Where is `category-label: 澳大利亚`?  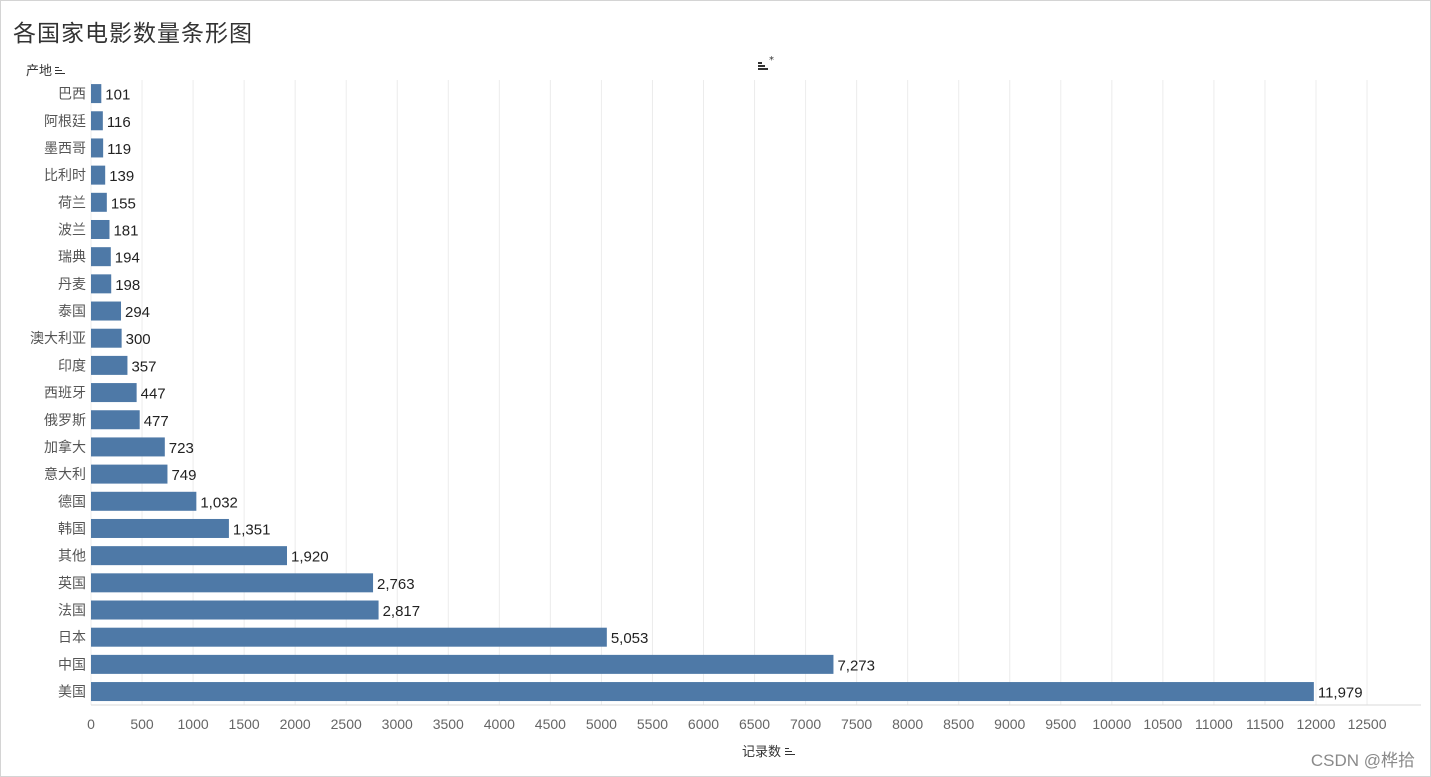 category-label: 澳大利亚 is located at coordinates (58, 338).